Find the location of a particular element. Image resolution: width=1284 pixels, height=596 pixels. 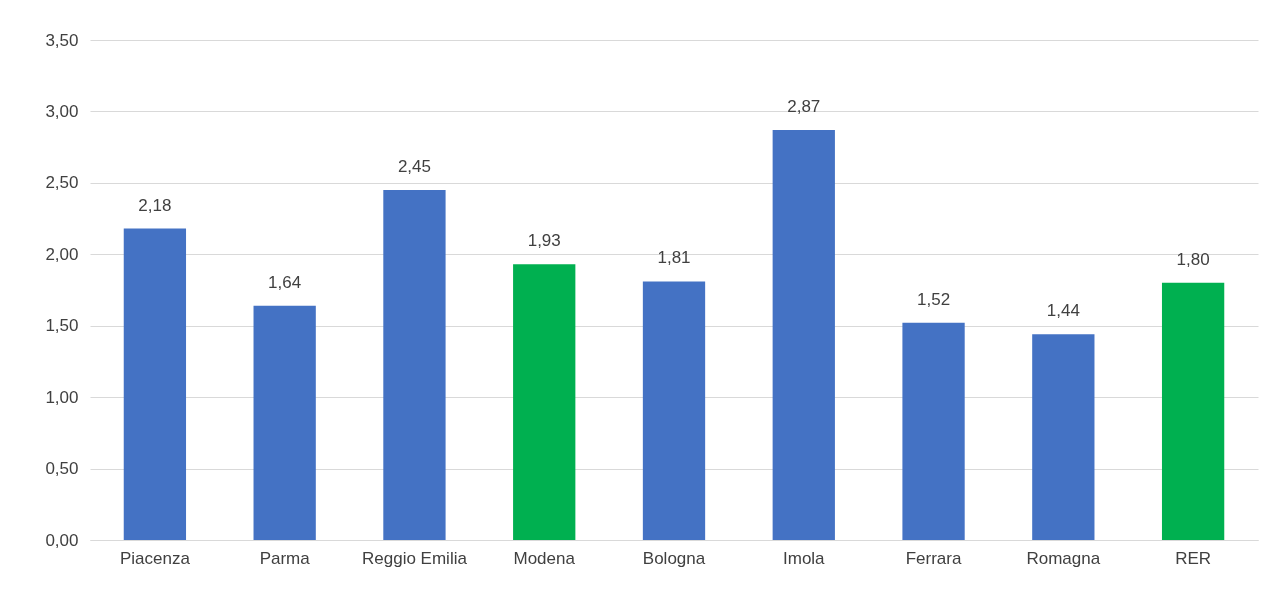

data-label: 2,87 is located at coordinates (804, 106).